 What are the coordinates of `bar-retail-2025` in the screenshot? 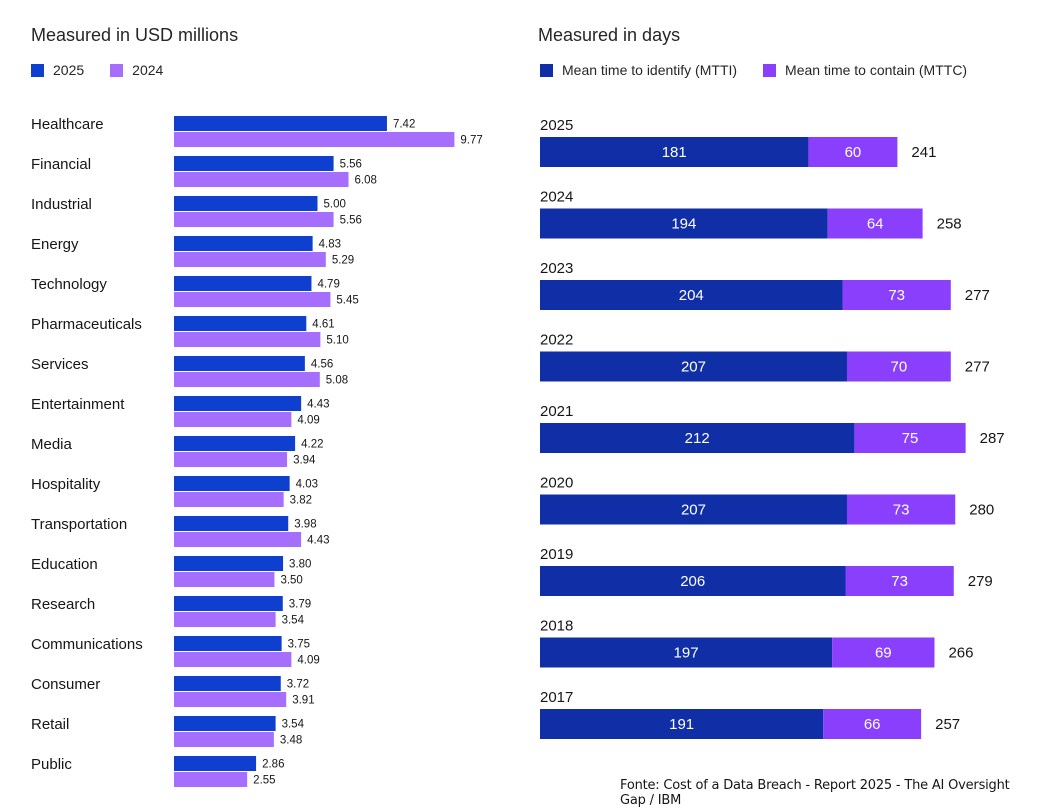 It's located at (225, 723).